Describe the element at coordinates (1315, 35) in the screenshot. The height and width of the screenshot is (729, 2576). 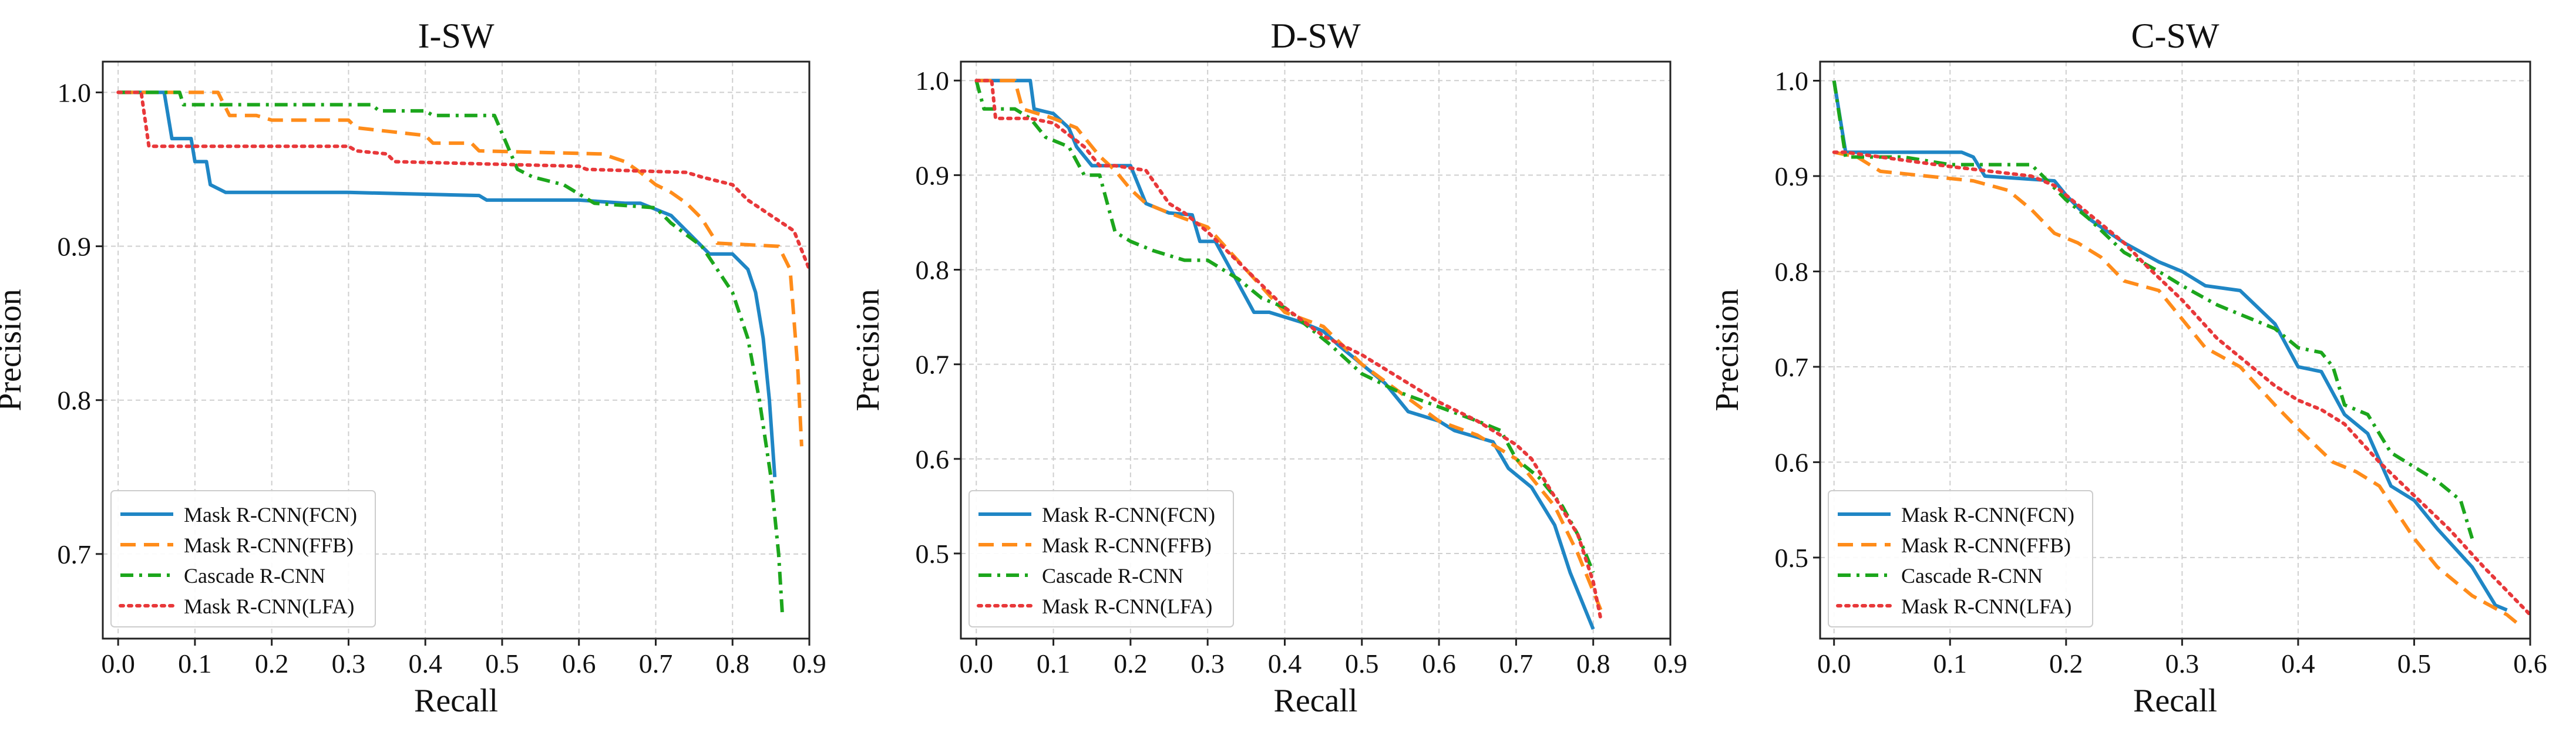
I see `chart-title: D-SW` at that location.